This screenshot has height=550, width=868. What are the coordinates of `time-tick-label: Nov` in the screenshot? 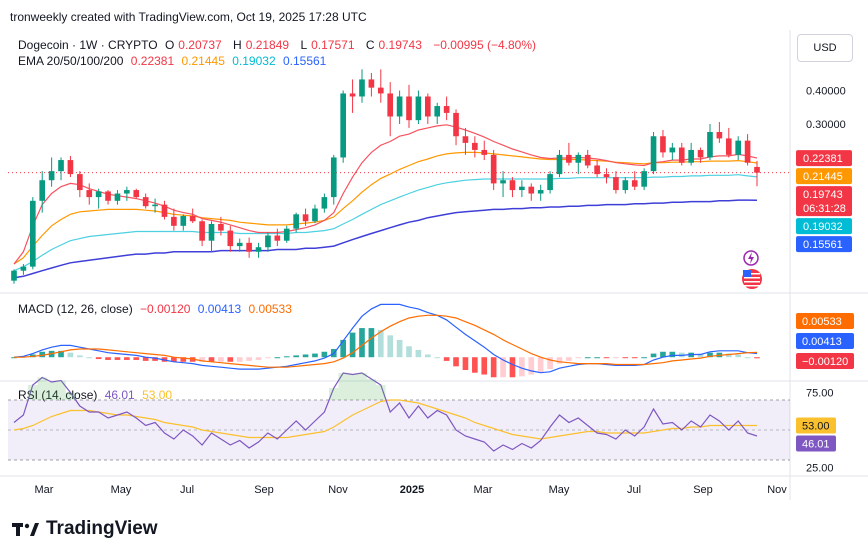 It's located at (338, 490).